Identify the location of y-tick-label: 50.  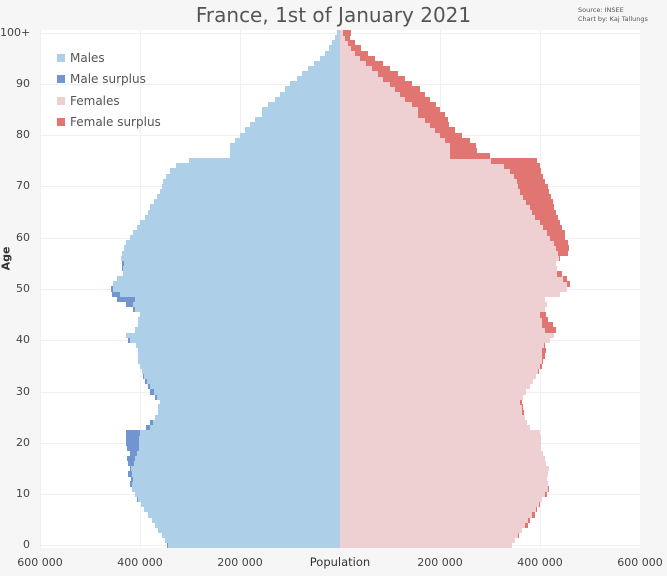
(23, 288).